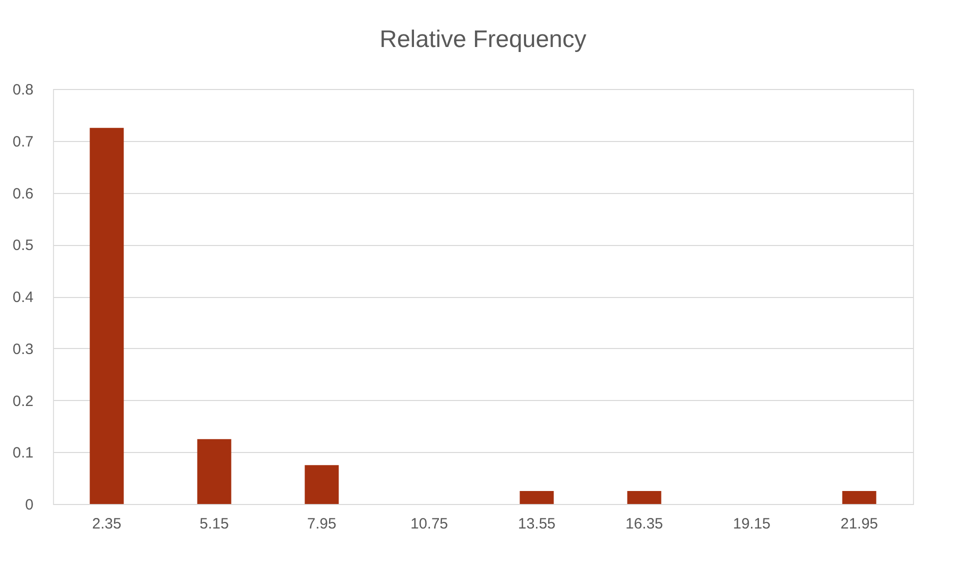 Image resolution: width=958 pixels, height=579 pixels. What do you see at coordinates (23, 297) in the screenshot?
I see `y-tick-label: 0.4` at bounding box center [23, 297].